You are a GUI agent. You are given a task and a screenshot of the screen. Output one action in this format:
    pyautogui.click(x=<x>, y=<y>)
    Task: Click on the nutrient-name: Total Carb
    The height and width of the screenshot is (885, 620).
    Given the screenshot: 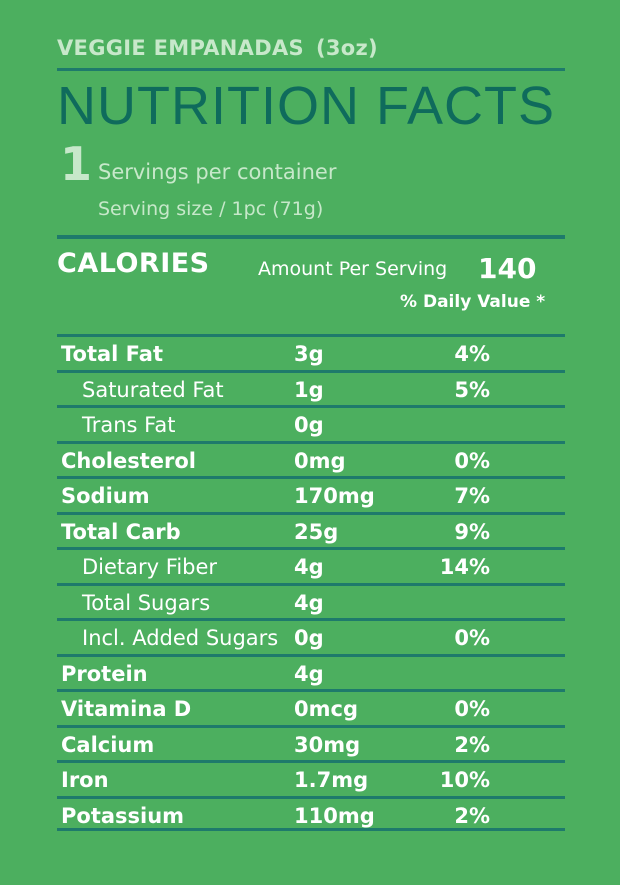 What is the action you would take?
    pyautogui.click(x=121, y=531)
    